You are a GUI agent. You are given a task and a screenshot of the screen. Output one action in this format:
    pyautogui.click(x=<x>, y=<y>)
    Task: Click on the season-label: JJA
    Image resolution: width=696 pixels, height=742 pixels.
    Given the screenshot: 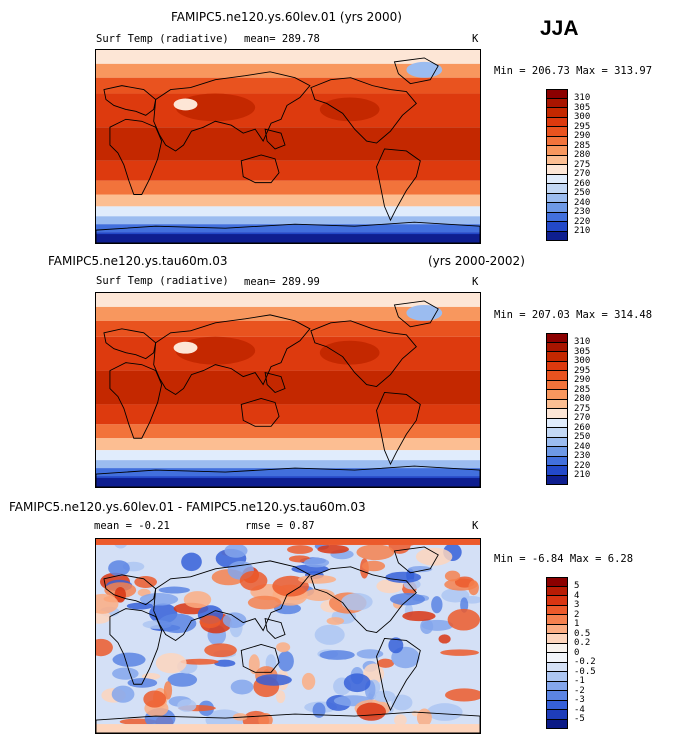 What is the action you would take?
    pyautogui.click(x=559, y=28)
    